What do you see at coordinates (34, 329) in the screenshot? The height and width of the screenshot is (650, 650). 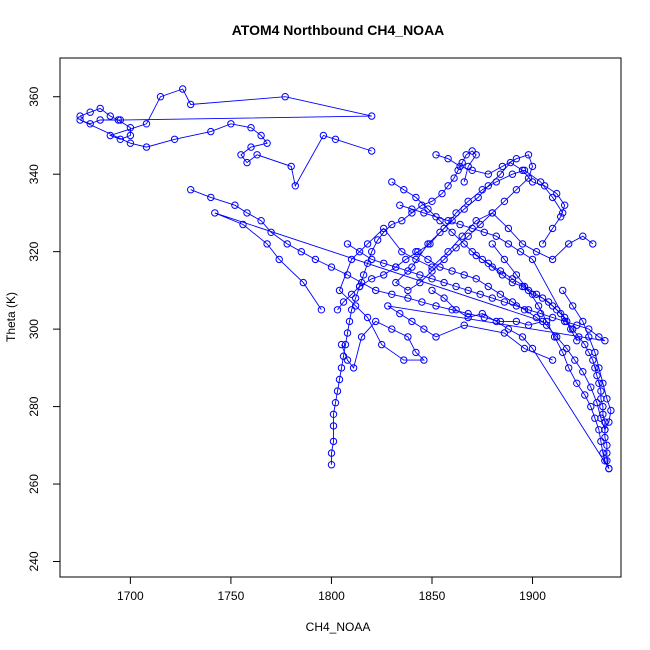 I see `y-tick-label: 300` at bounding box center [34, 329].